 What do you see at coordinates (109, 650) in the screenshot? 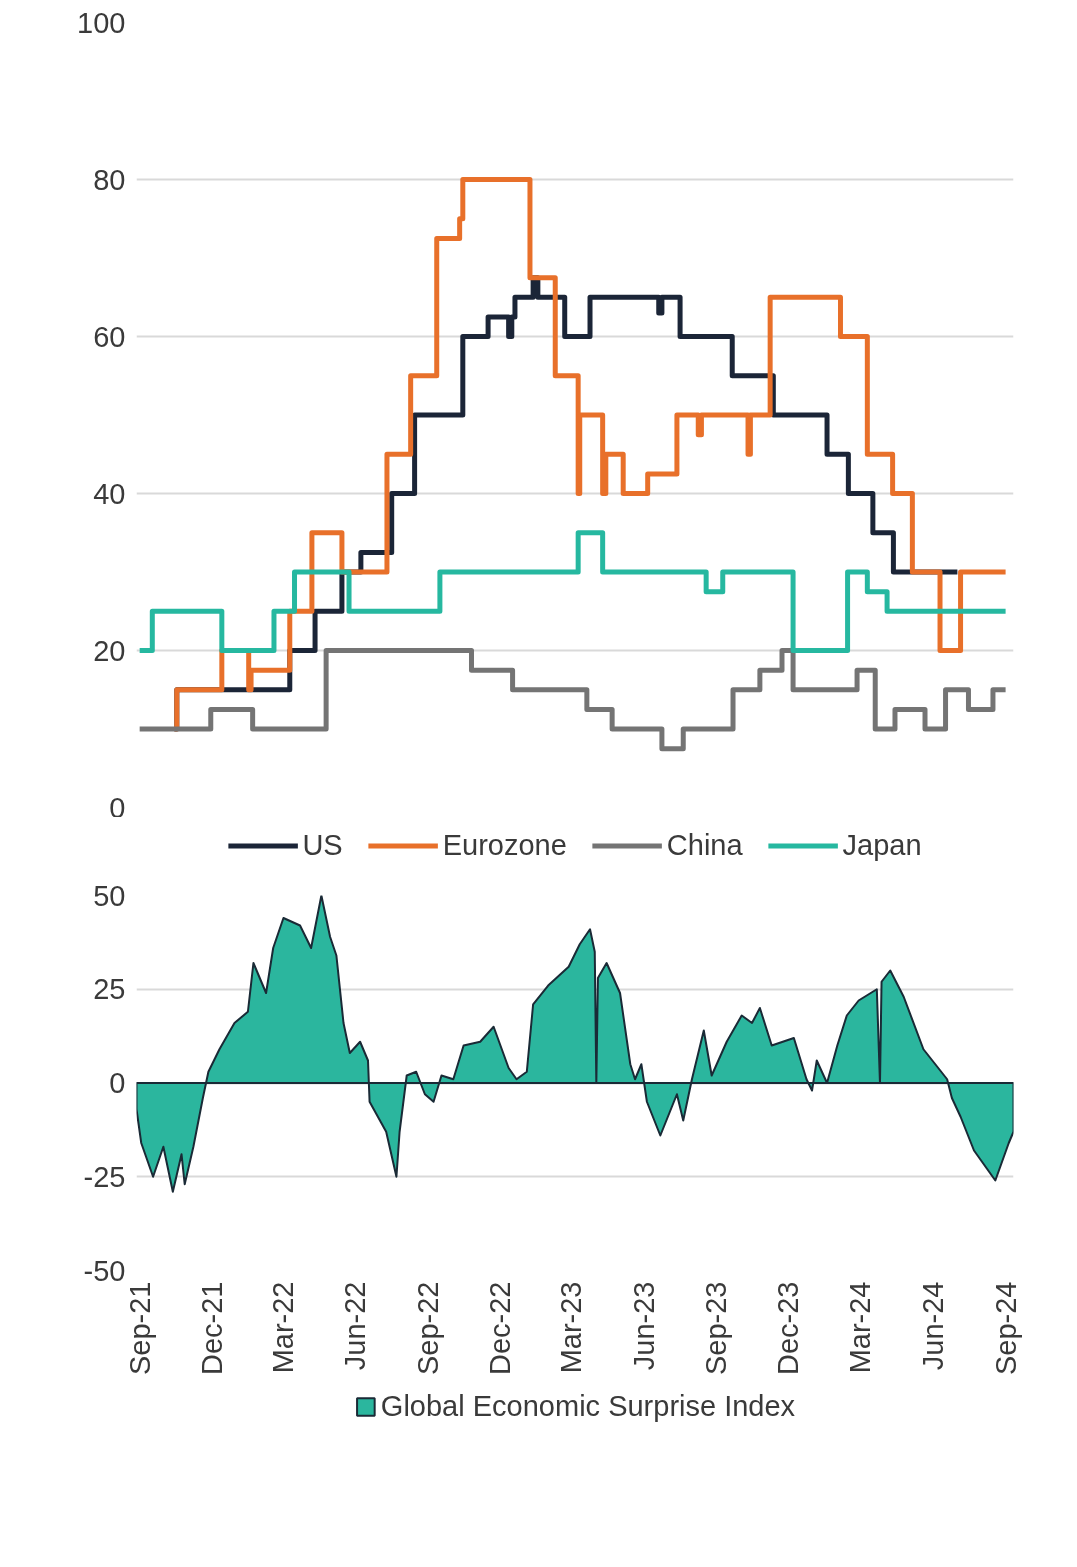
I see `y-tick-label: 20` at bounding box center [109, 650].